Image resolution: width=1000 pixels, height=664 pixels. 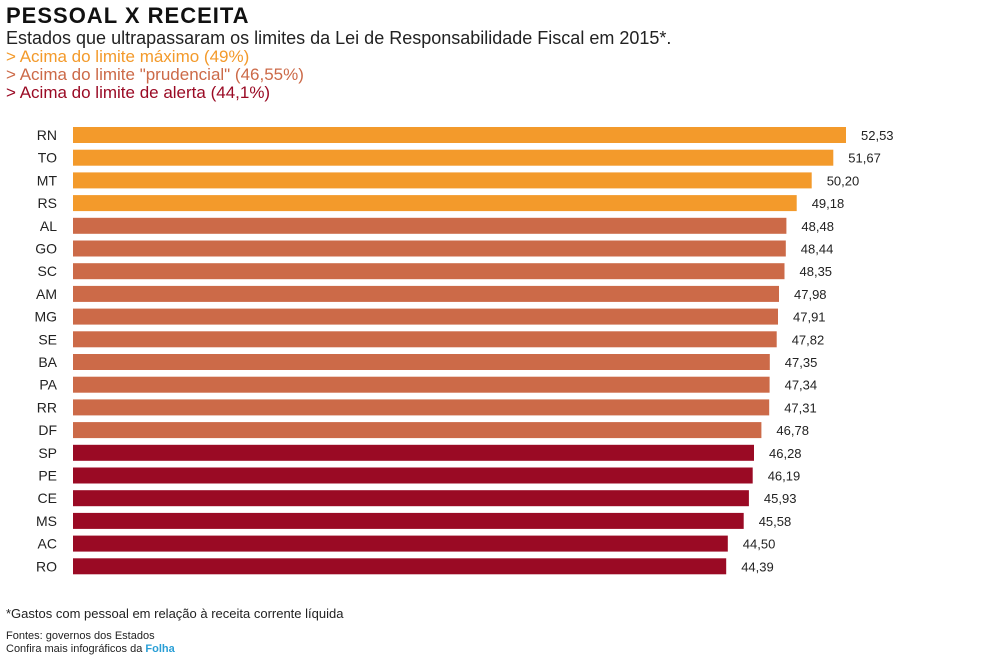 I want to click on bar-ro, so click(x=400, y=566).